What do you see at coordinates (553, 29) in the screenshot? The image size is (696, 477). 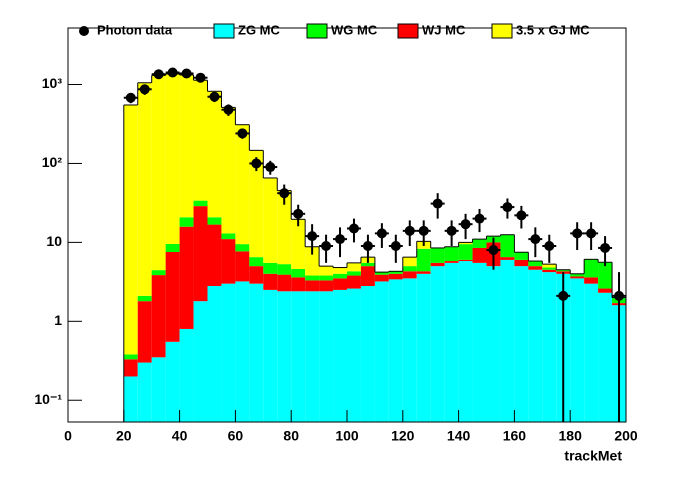 I see `legend-label: 3.5 x GJ MC` at bounding box center [553, 29].